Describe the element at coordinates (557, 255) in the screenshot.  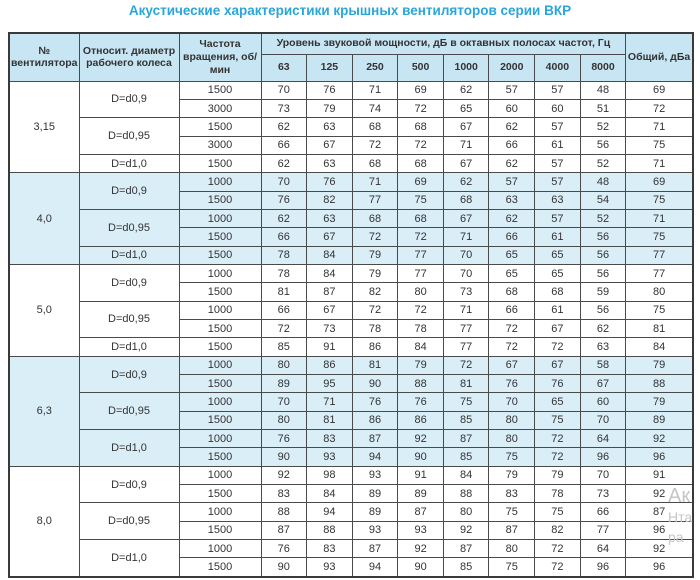
I see `spl-value-cell: 65` at that location.